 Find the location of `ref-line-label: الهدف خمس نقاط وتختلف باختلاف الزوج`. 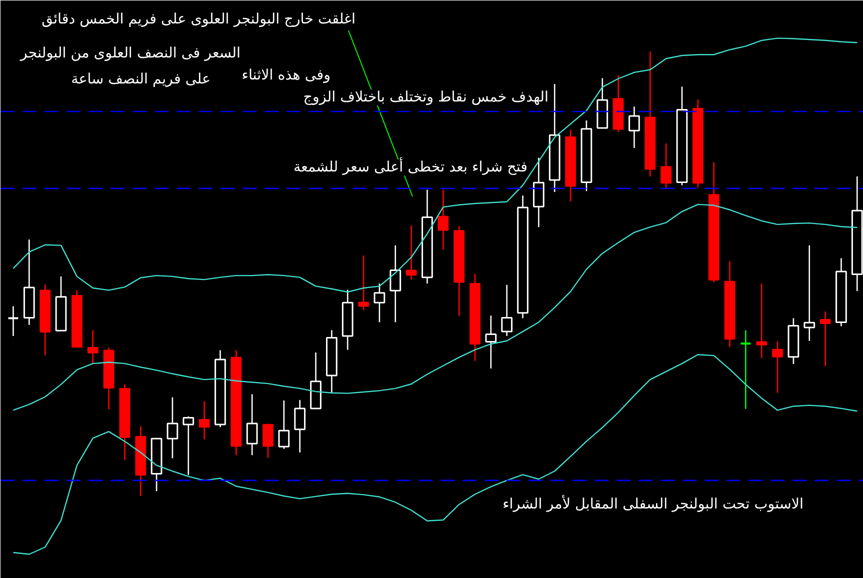

ref-line-label: الهدف خمس نقاط وتختلف باختلاف الزوج is located at coordinates (425, 98).